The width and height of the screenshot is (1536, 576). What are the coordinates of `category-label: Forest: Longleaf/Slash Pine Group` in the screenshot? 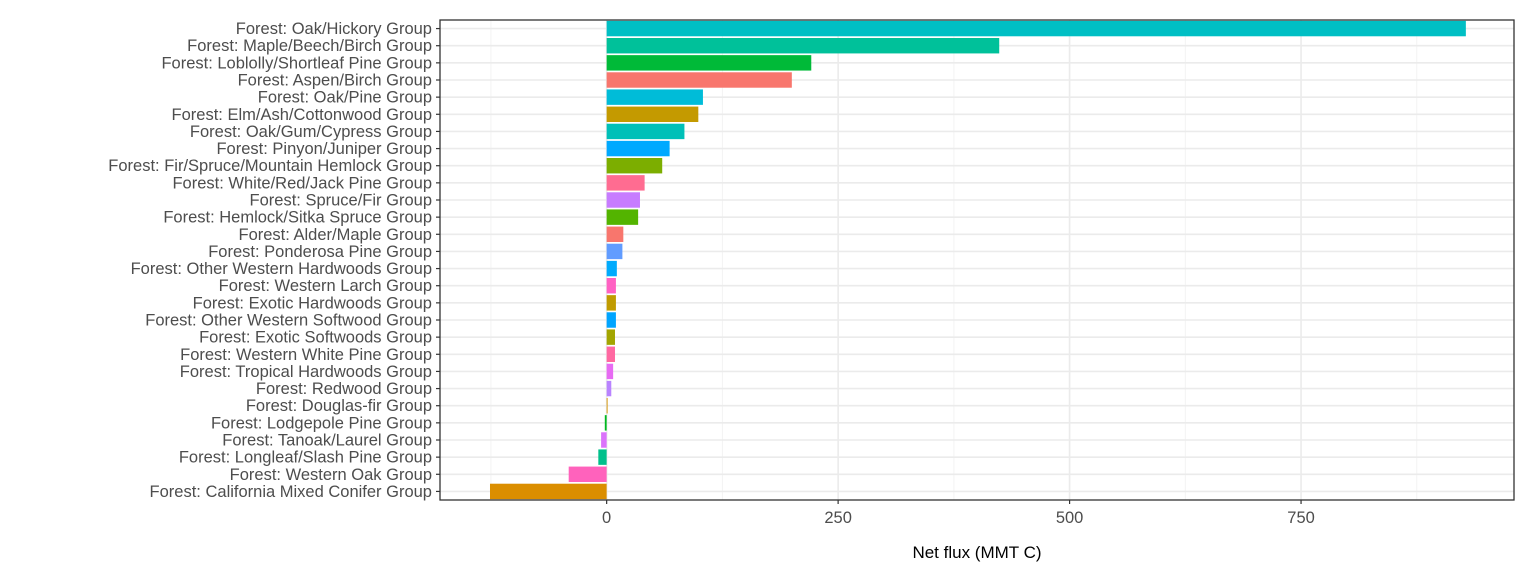 It's located at (305, 458).